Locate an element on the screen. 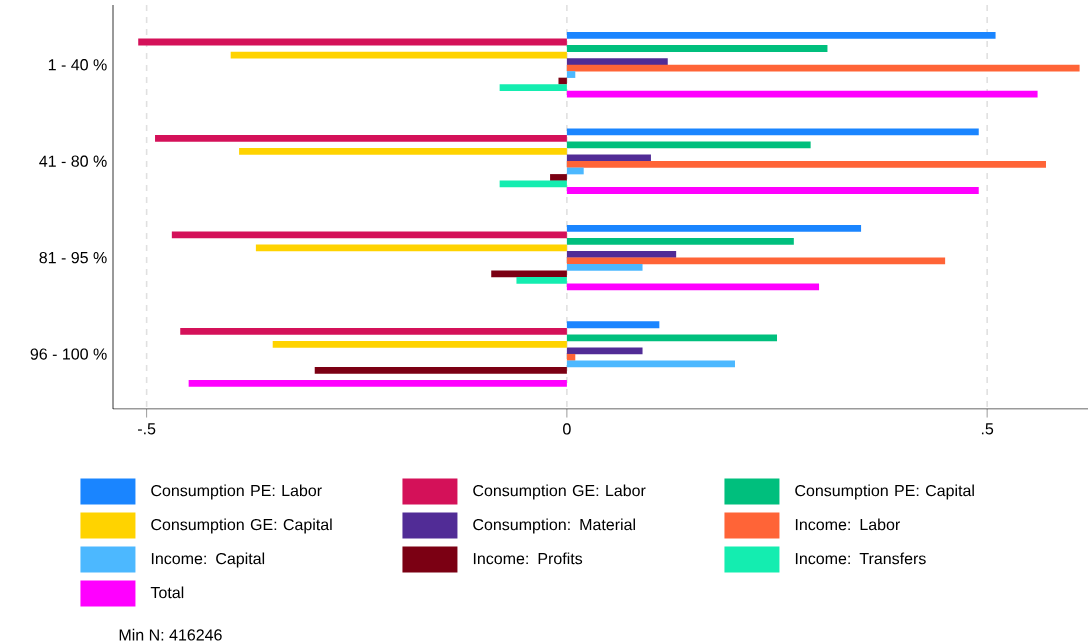 The height and width of the screenshot is (643, 1090). legend-label: Consumption PE: Labor is located at coordinates (236, 492).